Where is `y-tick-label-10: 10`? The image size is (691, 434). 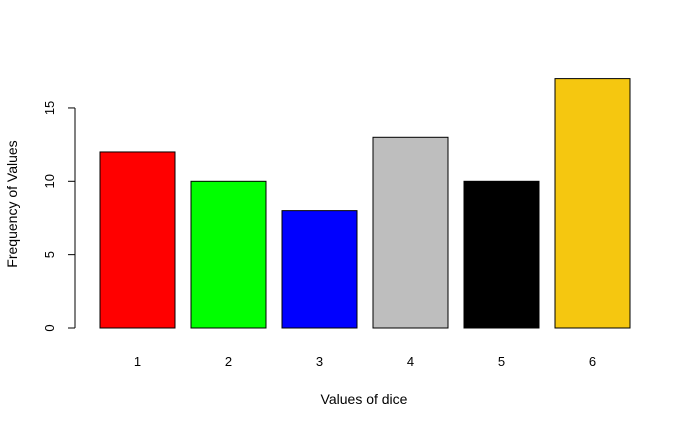
y-tick-label-10: 10 is located at coordinates (49, 181).